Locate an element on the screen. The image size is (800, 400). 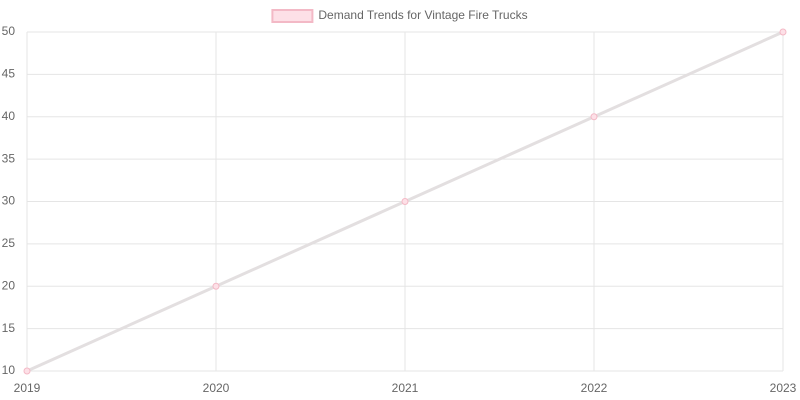
legend-label: Demand Trends for Vintage Fire Trucks is located at coordinates (422, 15).